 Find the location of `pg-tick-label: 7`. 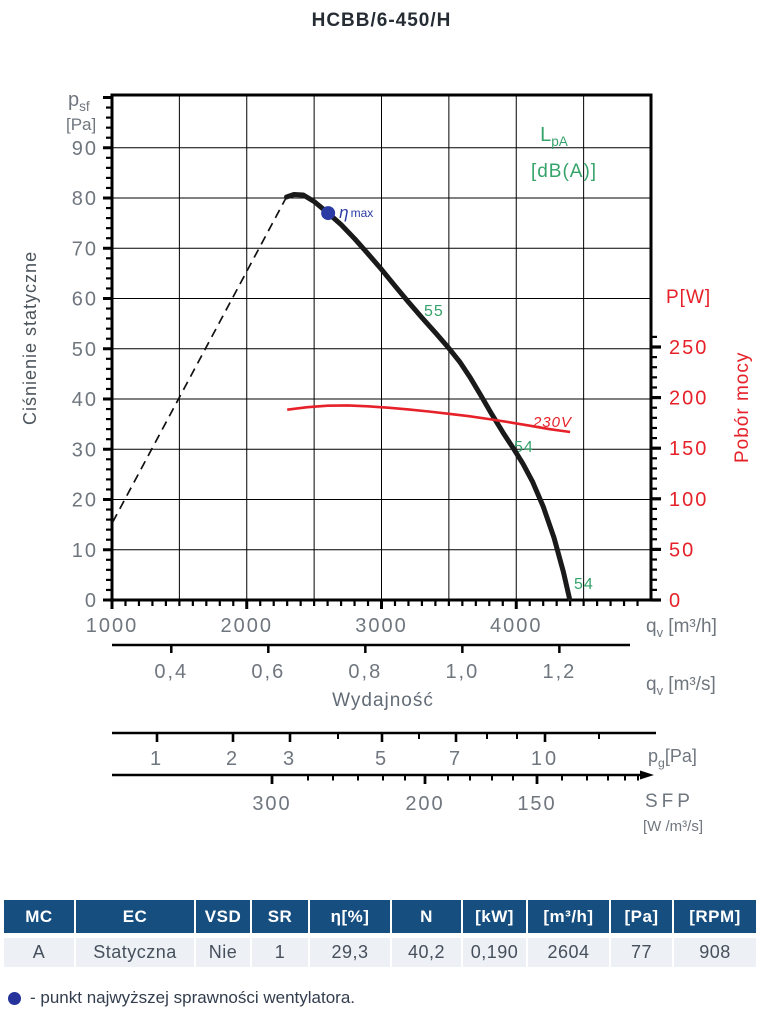

pg-tick-label: 7 is located at coordinates (456, 759).